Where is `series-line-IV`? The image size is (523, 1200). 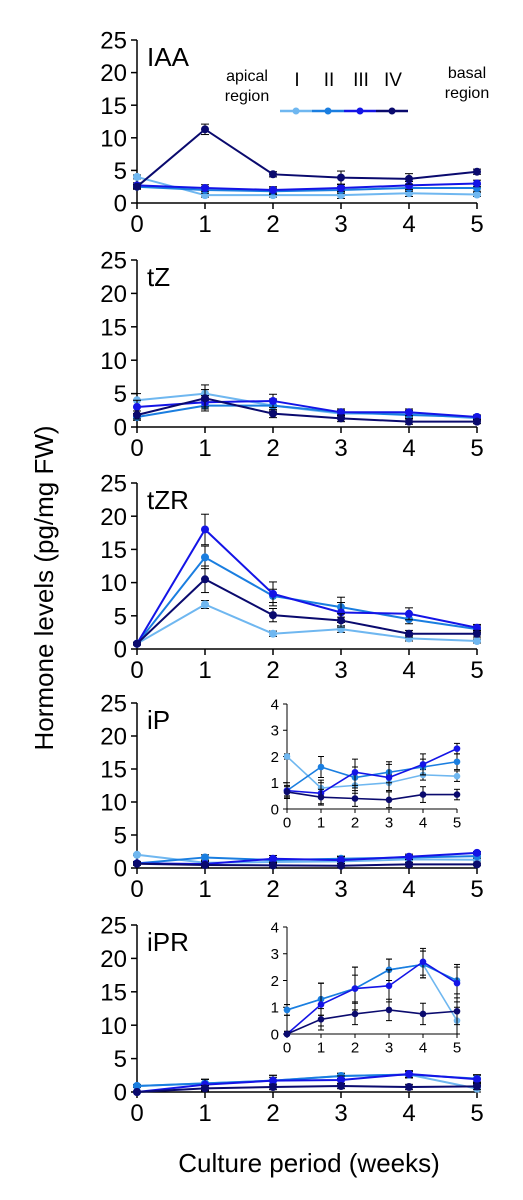 series-line-IV is located at coordinates (306, 611).